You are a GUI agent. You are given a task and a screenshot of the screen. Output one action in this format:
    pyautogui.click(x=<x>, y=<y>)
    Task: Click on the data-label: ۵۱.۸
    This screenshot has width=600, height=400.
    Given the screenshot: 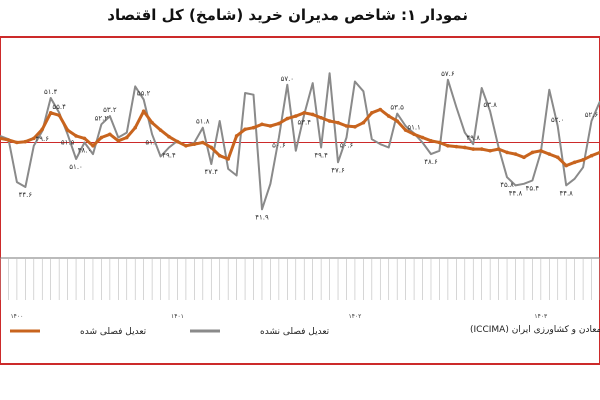 What is the action you would take?
    pyautogui.click(x=203, y=122)
    